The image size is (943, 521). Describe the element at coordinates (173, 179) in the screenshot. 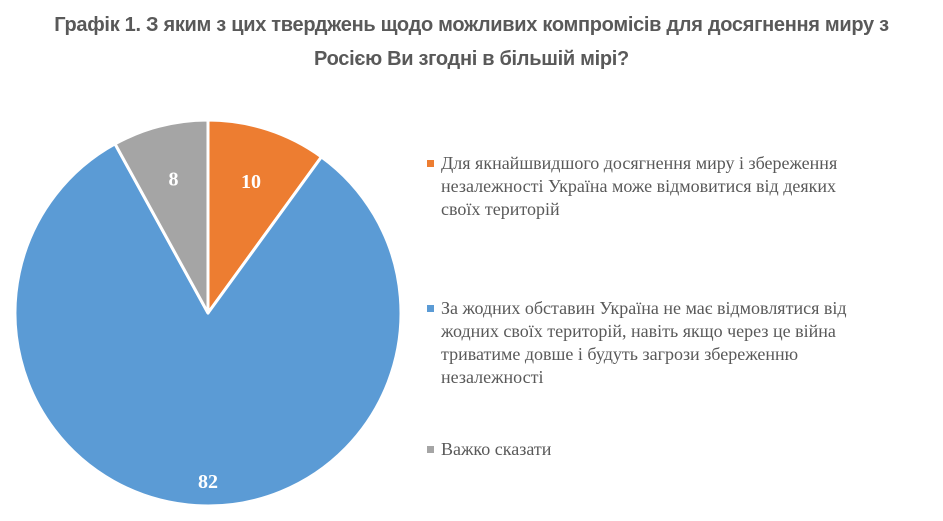

I see `pie-data-label: 8` at that location.